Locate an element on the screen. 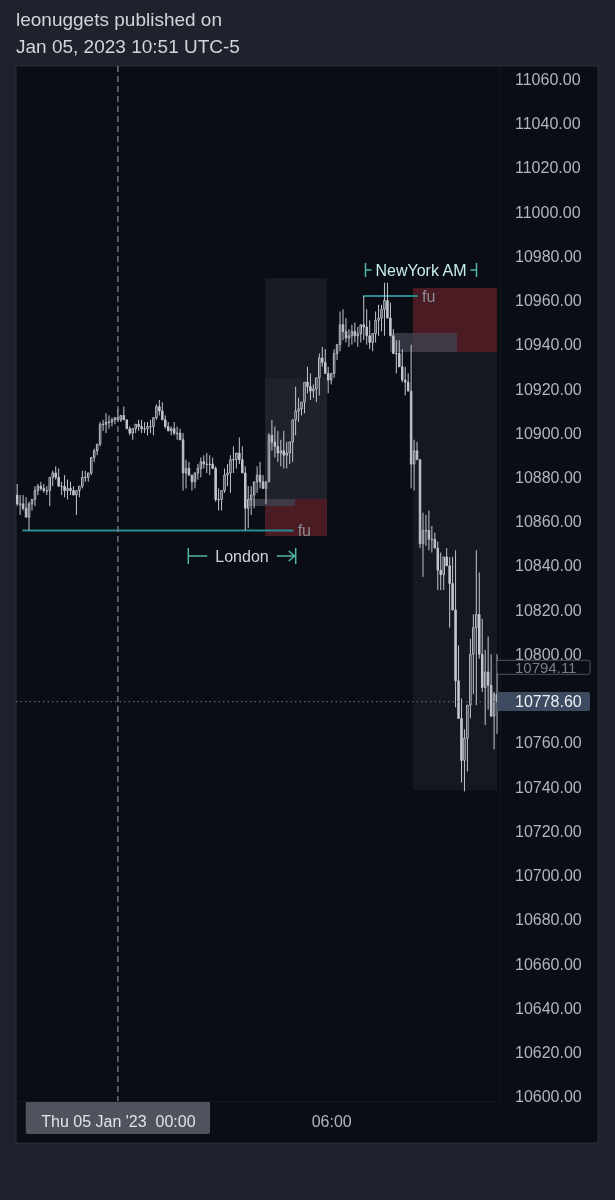 This screenshot has width=615, height=1200. y-tick-label: 10680.00 is located at coordinates (548, 920).